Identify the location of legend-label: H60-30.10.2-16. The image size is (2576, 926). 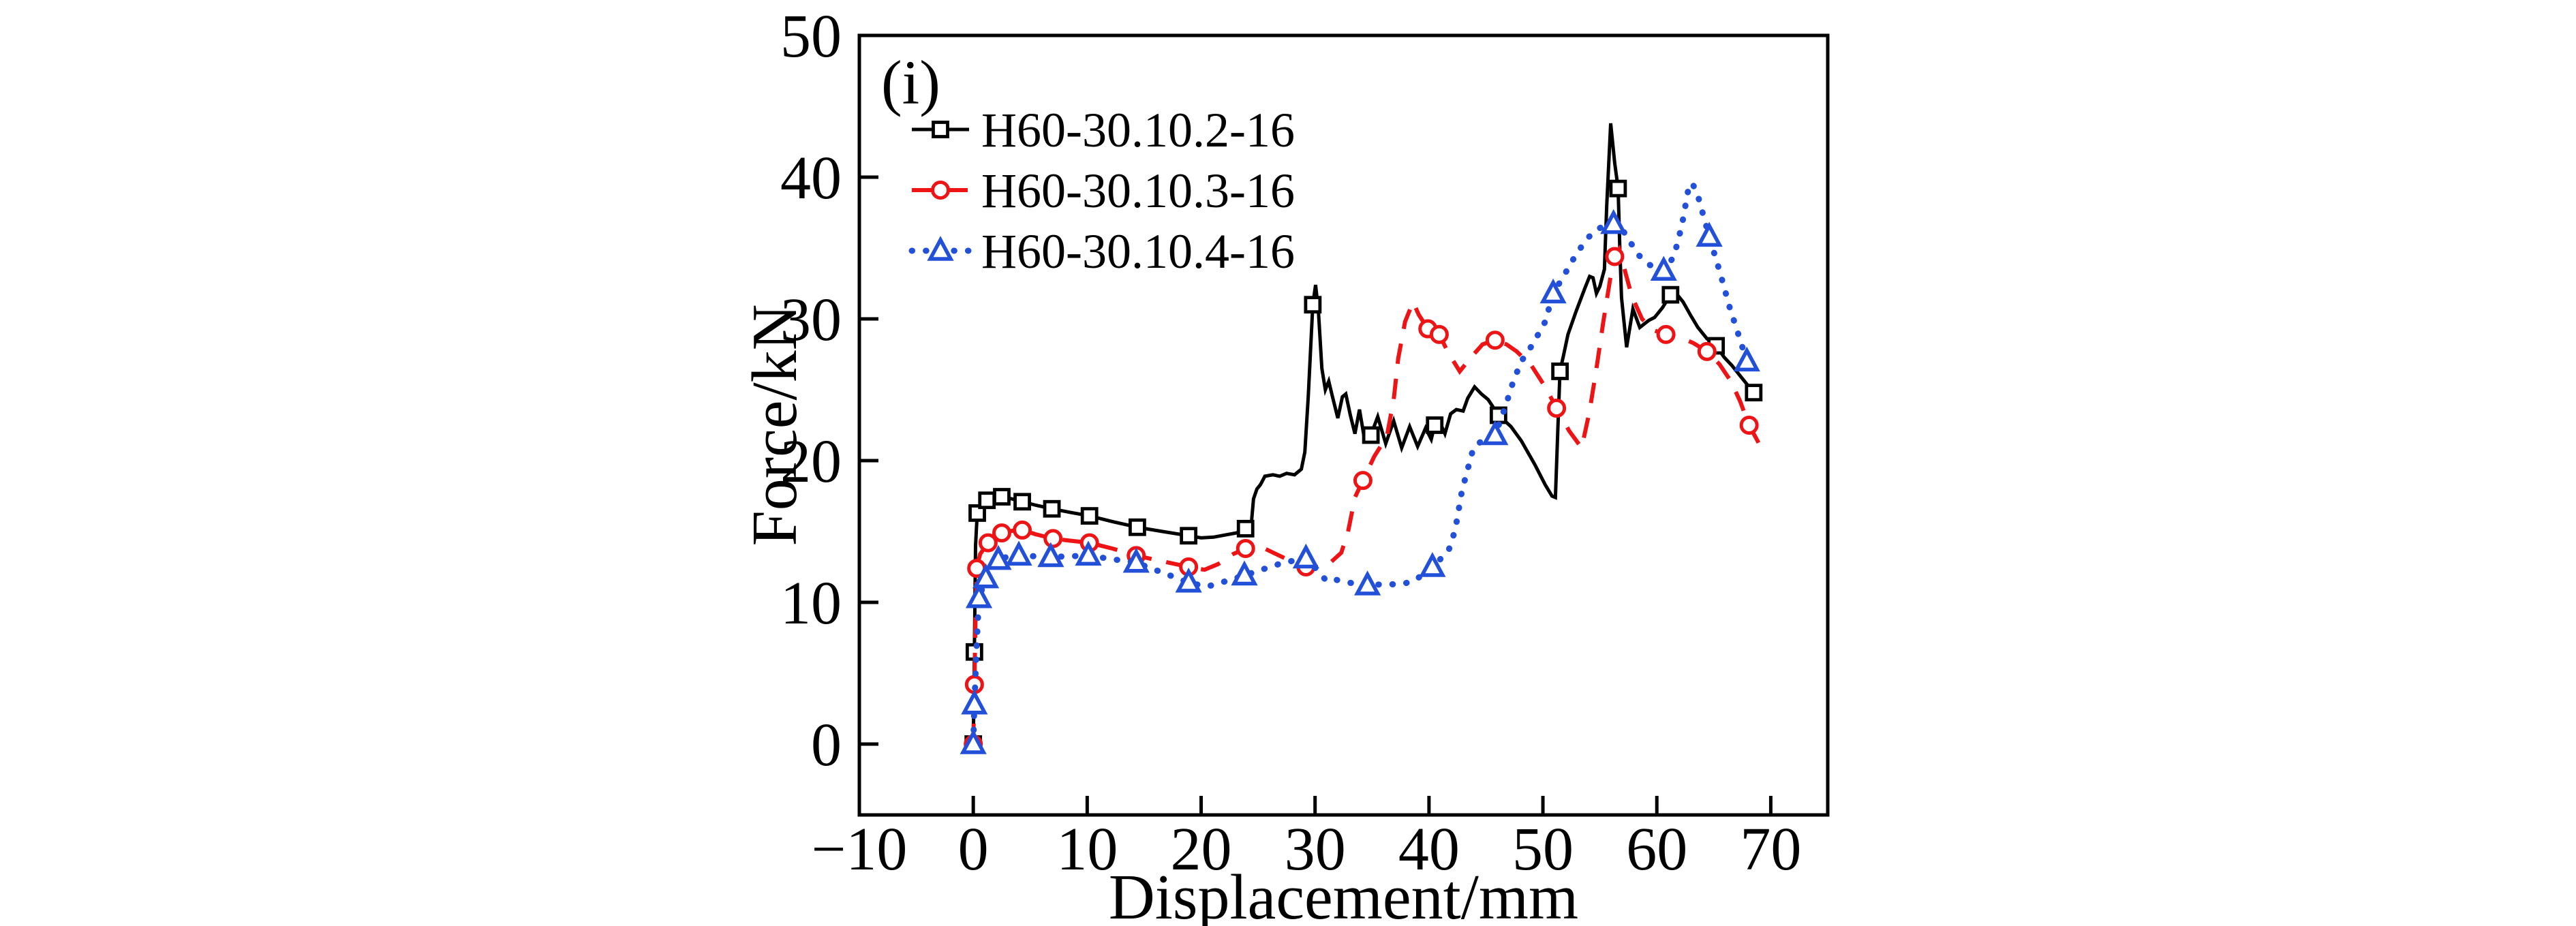
(1138, 130).